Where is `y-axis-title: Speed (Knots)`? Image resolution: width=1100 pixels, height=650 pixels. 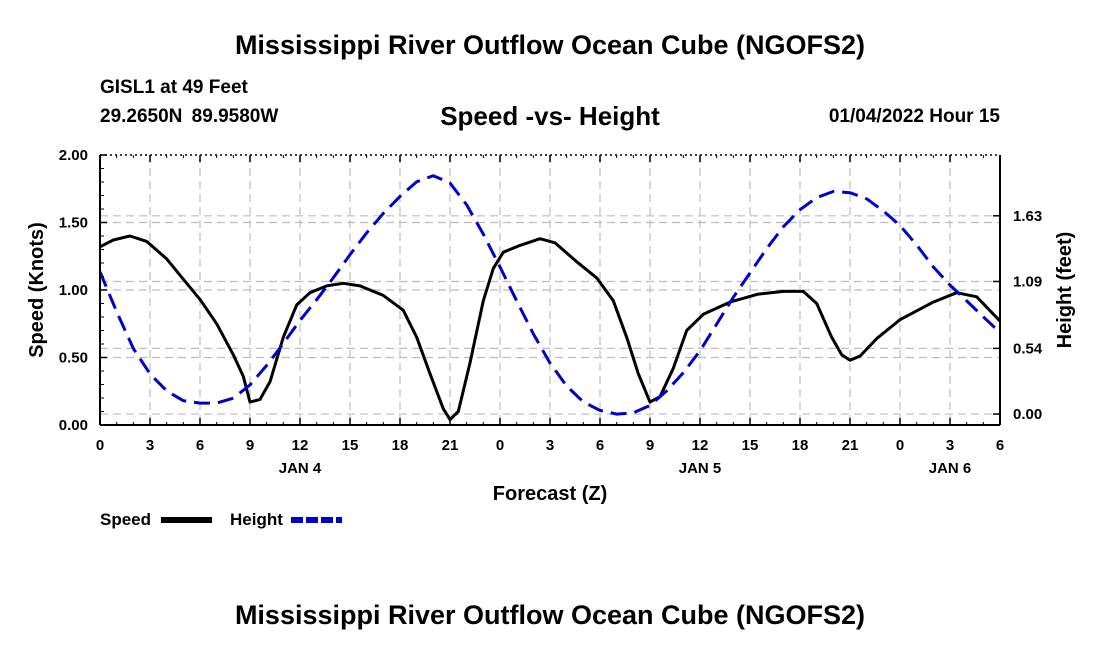 y-axis-title: Speed (Knots) is located at coordinates (37, 290).